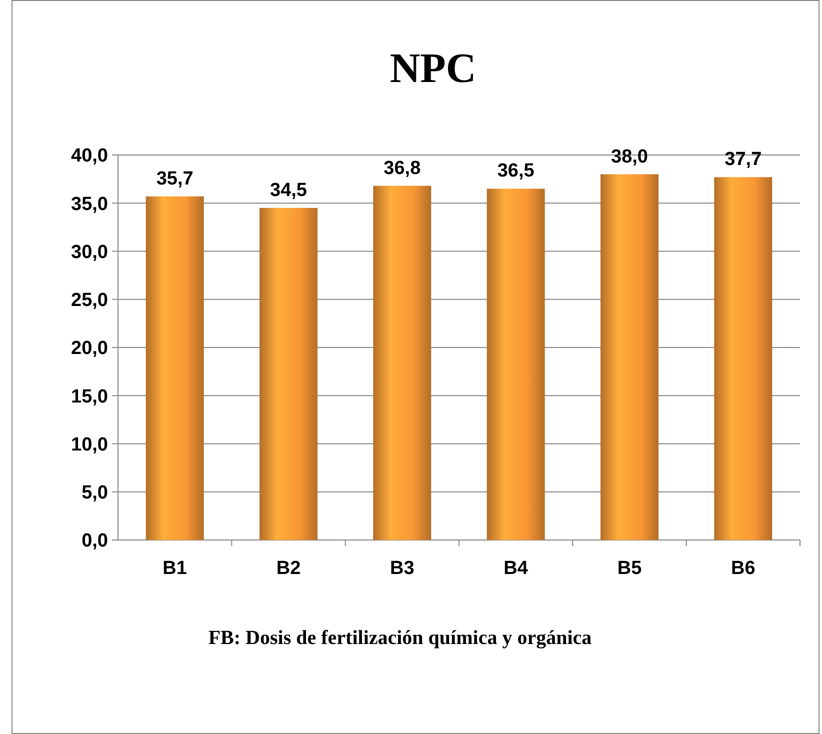 This screenshot has width=822, height=734. What do you see at coordinates (89, 156) in the screenshot?
I see `y-tick-label: 40,0` at bounding box center [89, 156].